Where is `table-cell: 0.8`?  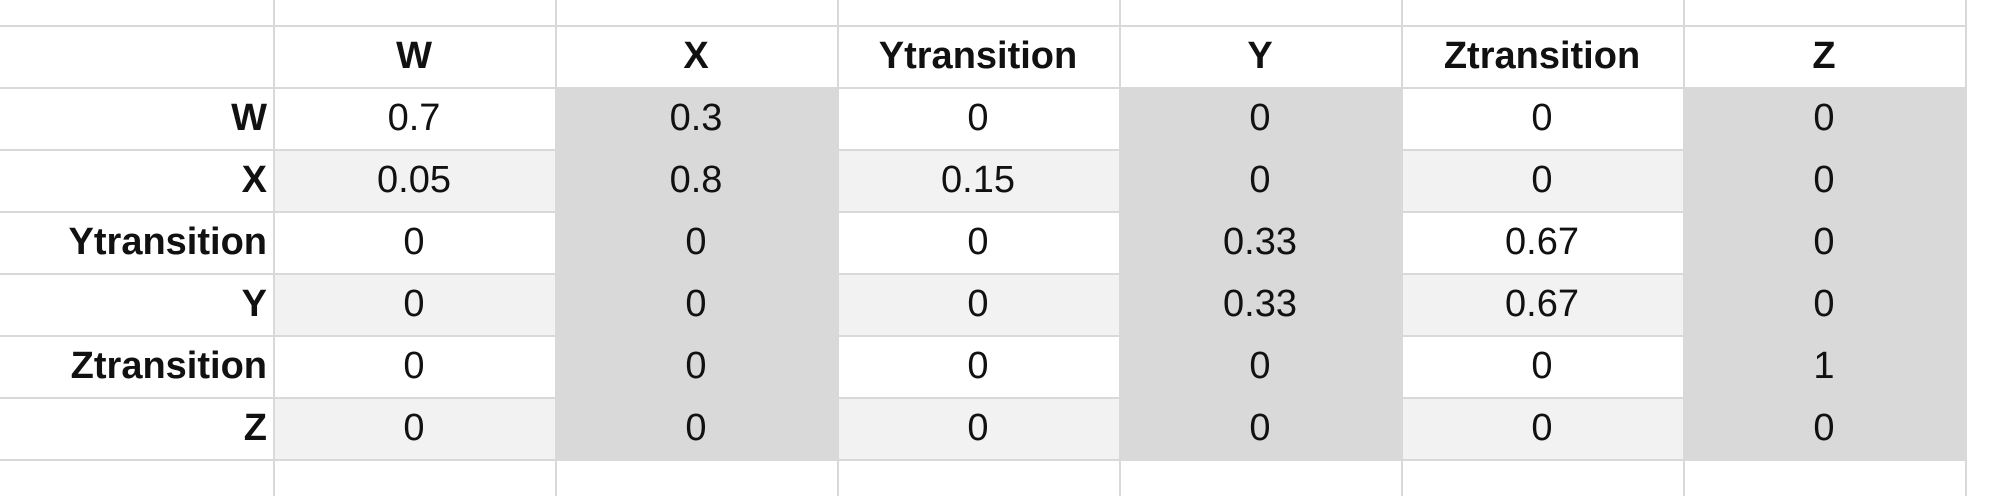 table-cell: 0.8 is located at coordinates (696, 179).